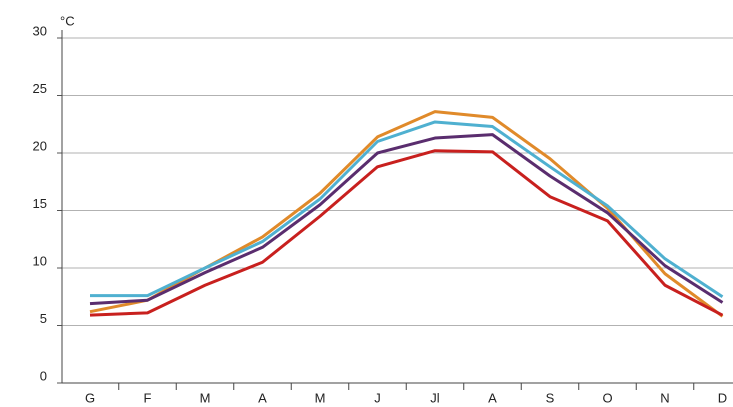  I want to click on y-tick-label: 30, so click(40, 30).